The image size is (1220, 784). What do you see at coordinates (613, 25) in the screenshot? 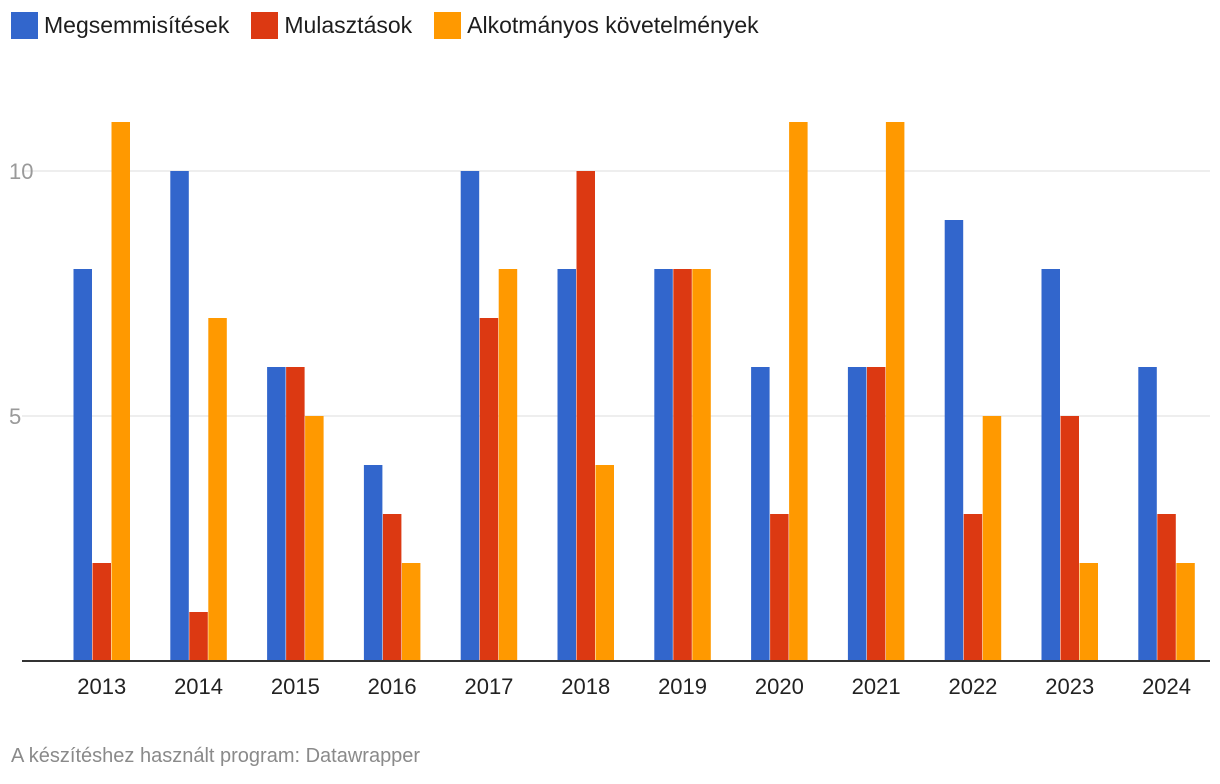
I see `legend-label: Alkotmányos követelmények` at bounding box center [613, 25].